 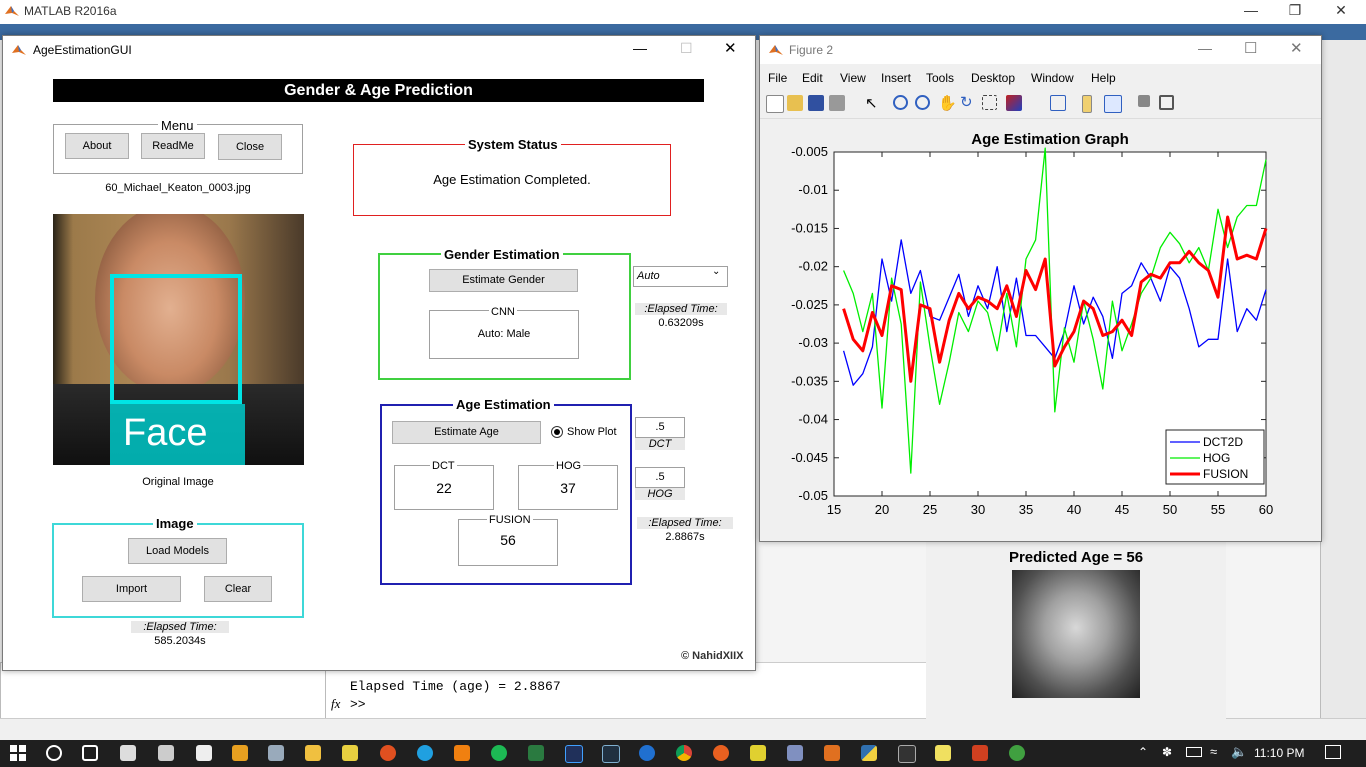 What do you see at coordinates (18, 753) in the screenshot?
I see `windows-start-icon` at bounding box center [18, 753].